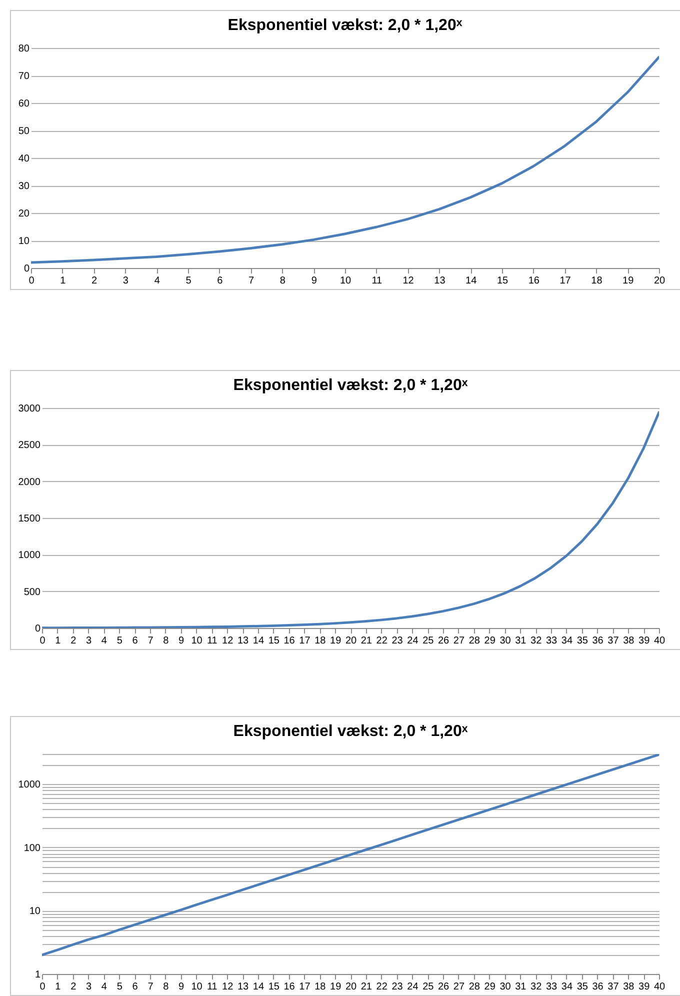  I want to click on x-tick-label: 9, so click(314, 281).